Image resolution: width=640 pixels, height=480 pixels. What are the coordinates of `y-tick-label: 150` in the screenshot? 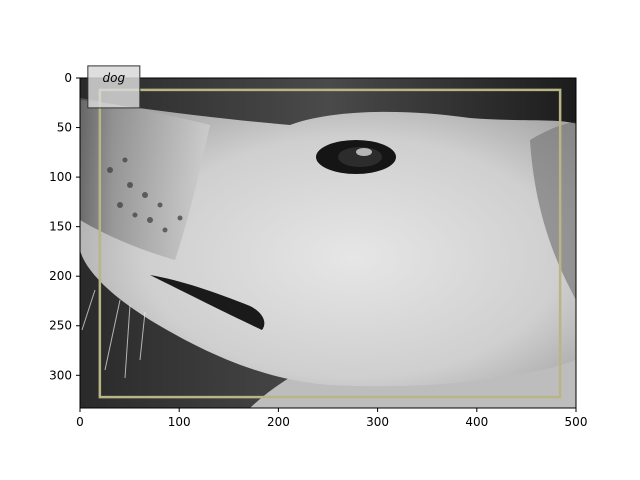 It's located at (60, 227).